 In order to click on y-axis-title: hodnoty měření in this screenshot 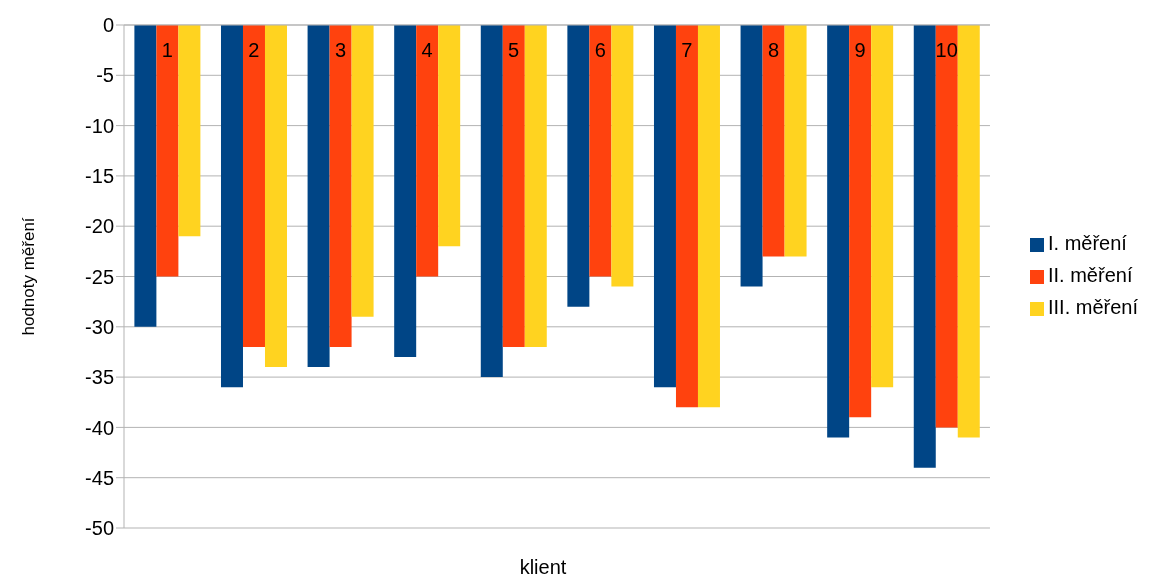, I will do `click(29, 276)`.